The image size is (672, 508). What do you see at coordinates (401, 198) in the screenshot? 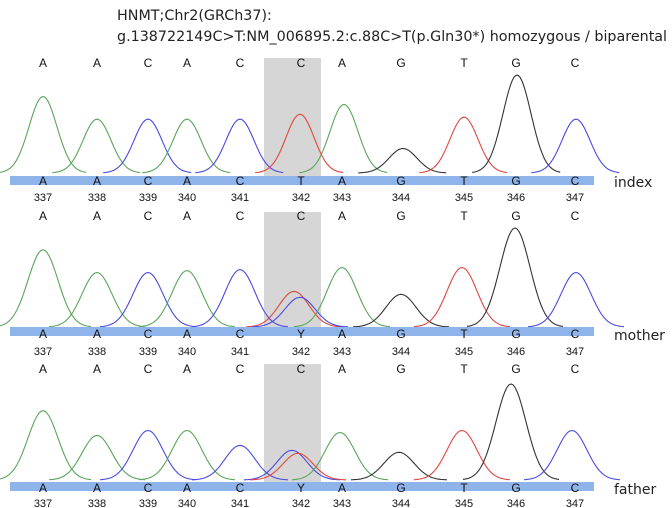
I see `base-position: 344` at bounding box center [401, 198].